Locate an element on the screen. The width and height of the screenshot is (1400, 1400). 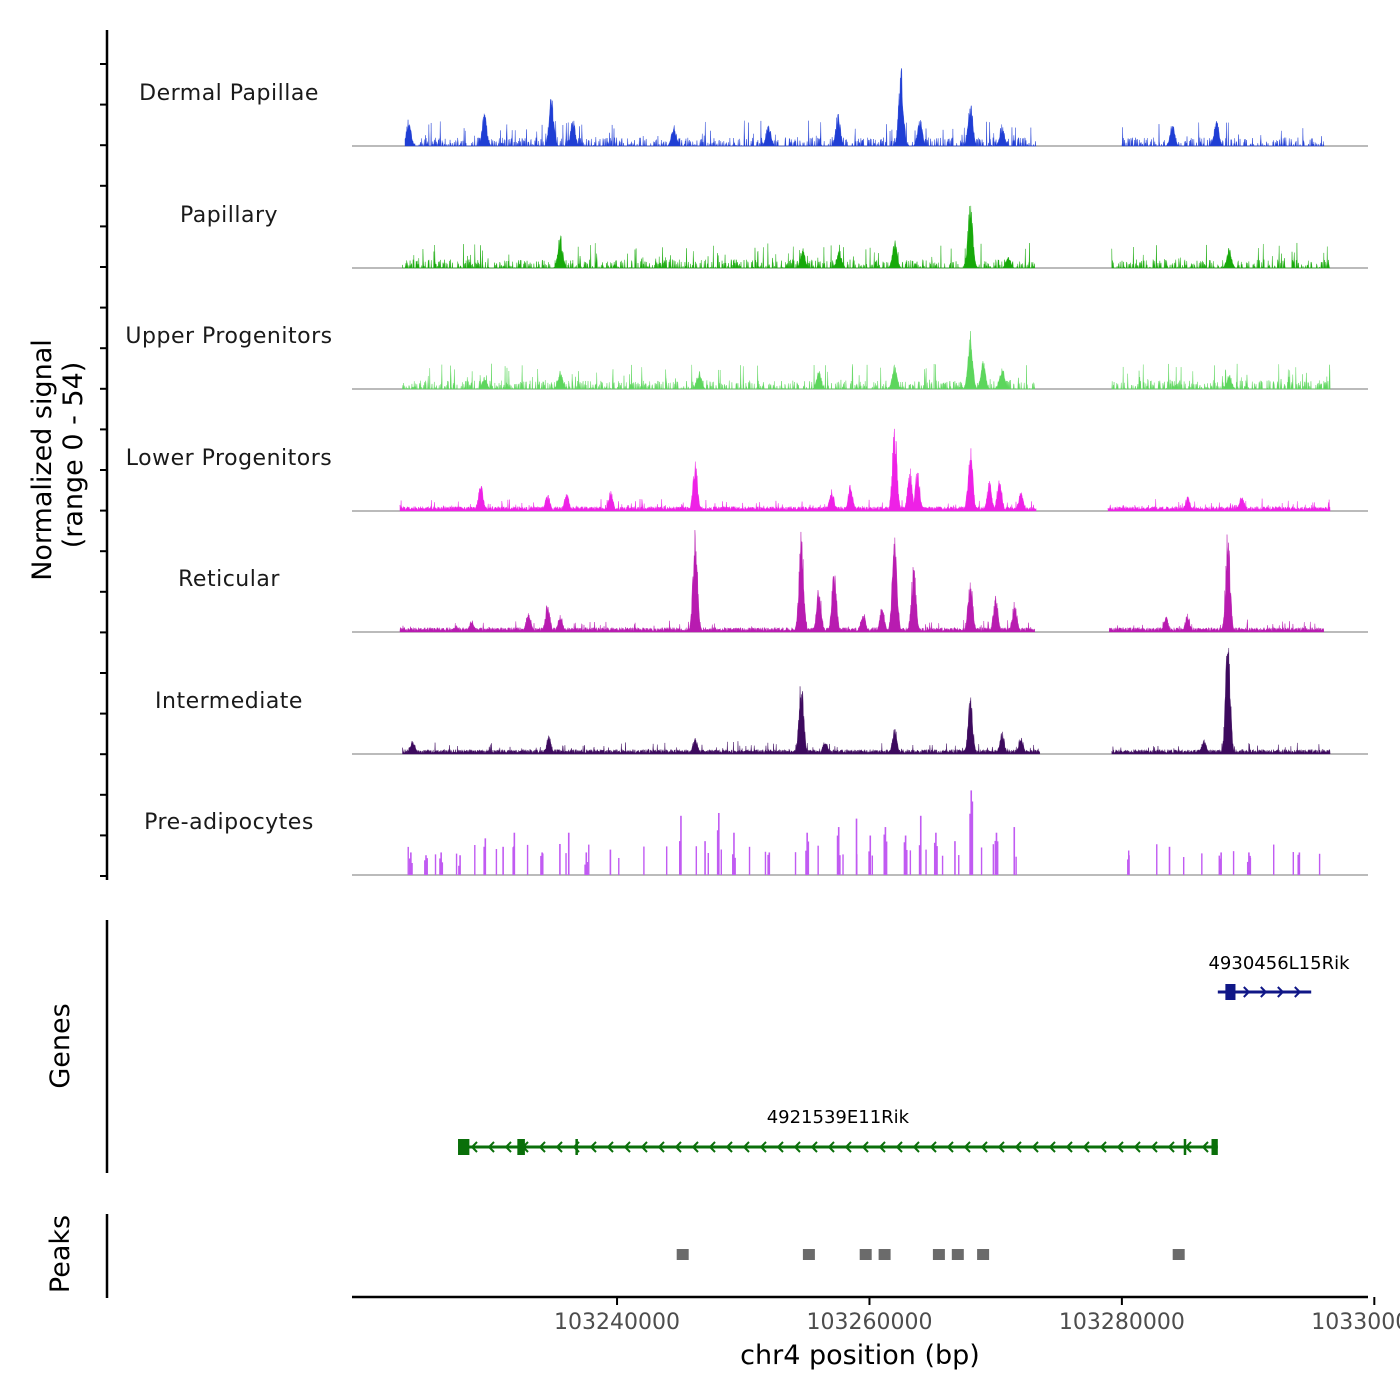
track-label: Upper Progenitors is located at coordinates (228, 336).